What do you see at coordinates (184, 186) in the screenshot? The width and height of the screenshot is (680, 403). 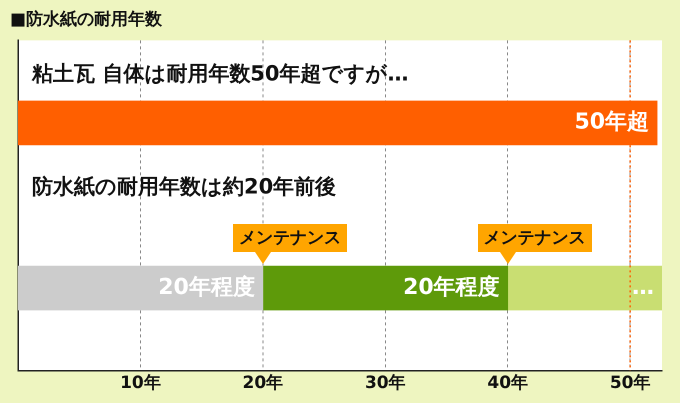 I see `annotation: 防水紙の耐用年数は約20年前後` at bounding box center [184, 186].